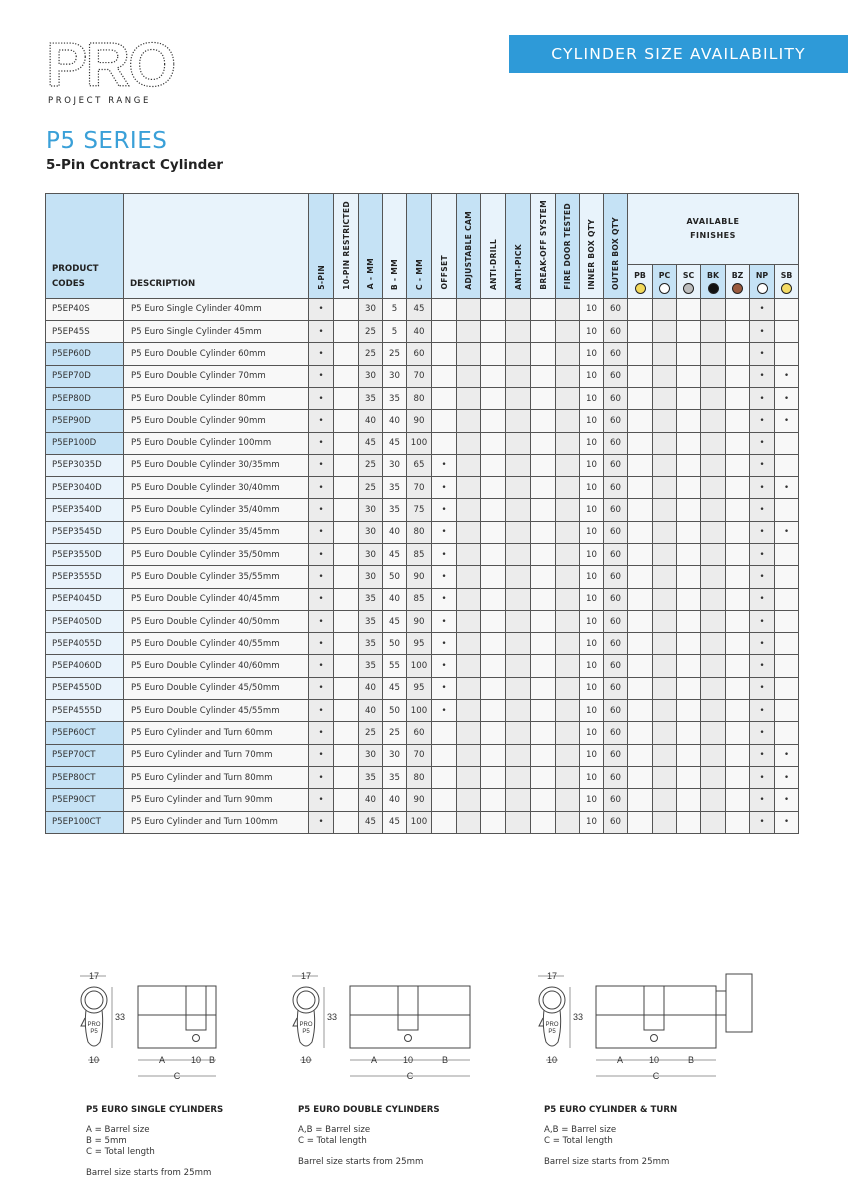 Image resolution: width=849 pixels, height=1200 pixels. Describe the element at coordinates (216, 800) in the screenshot. I see `product-description: P5 Euro Cylinder and Turn 90mm` at that location.